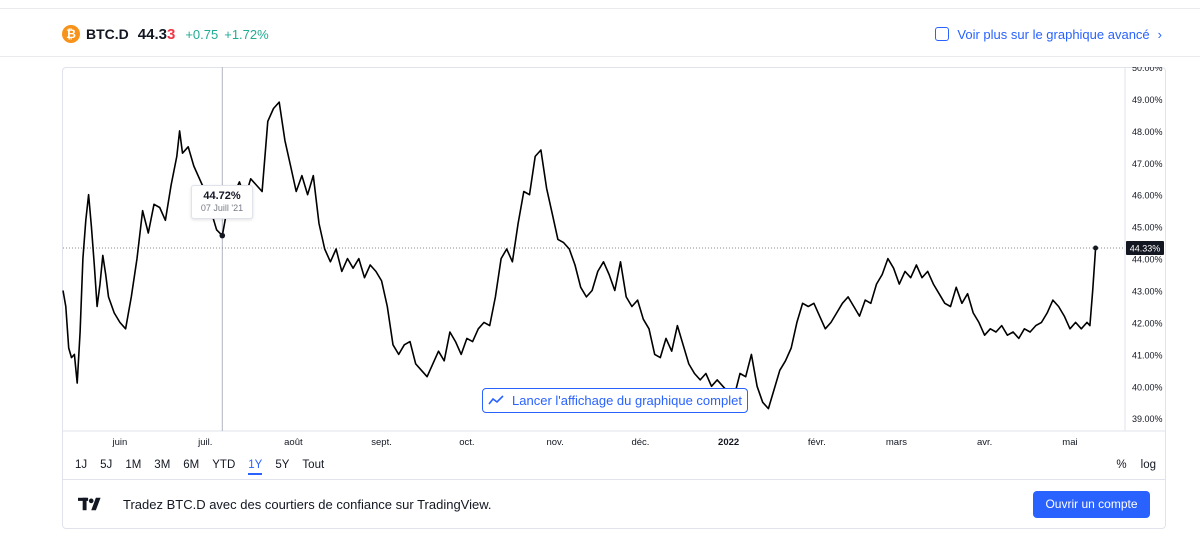 The width and height of the screenshot is (1200, 536). Describe the element at coordinates (1159, 34) in the screenshot. I see `chevron-right-icon: ›` at that location.